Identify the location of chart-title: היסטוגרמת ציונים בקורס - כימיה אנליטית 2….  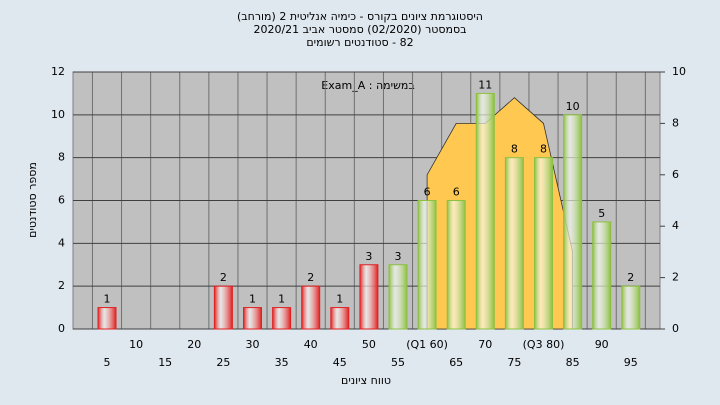
(360, 16).